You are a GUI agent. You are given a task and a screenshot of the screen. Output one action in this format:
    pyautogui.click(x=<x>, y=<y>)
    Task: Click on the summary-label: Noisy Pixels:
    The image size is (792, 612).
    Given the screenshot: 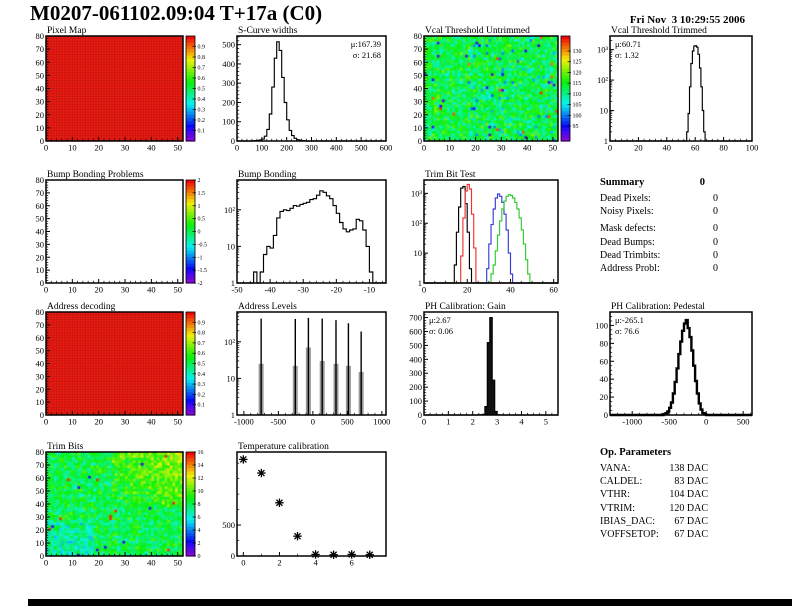 What is the action you would take?
    pyautogui.click(x=627, y=212)
    